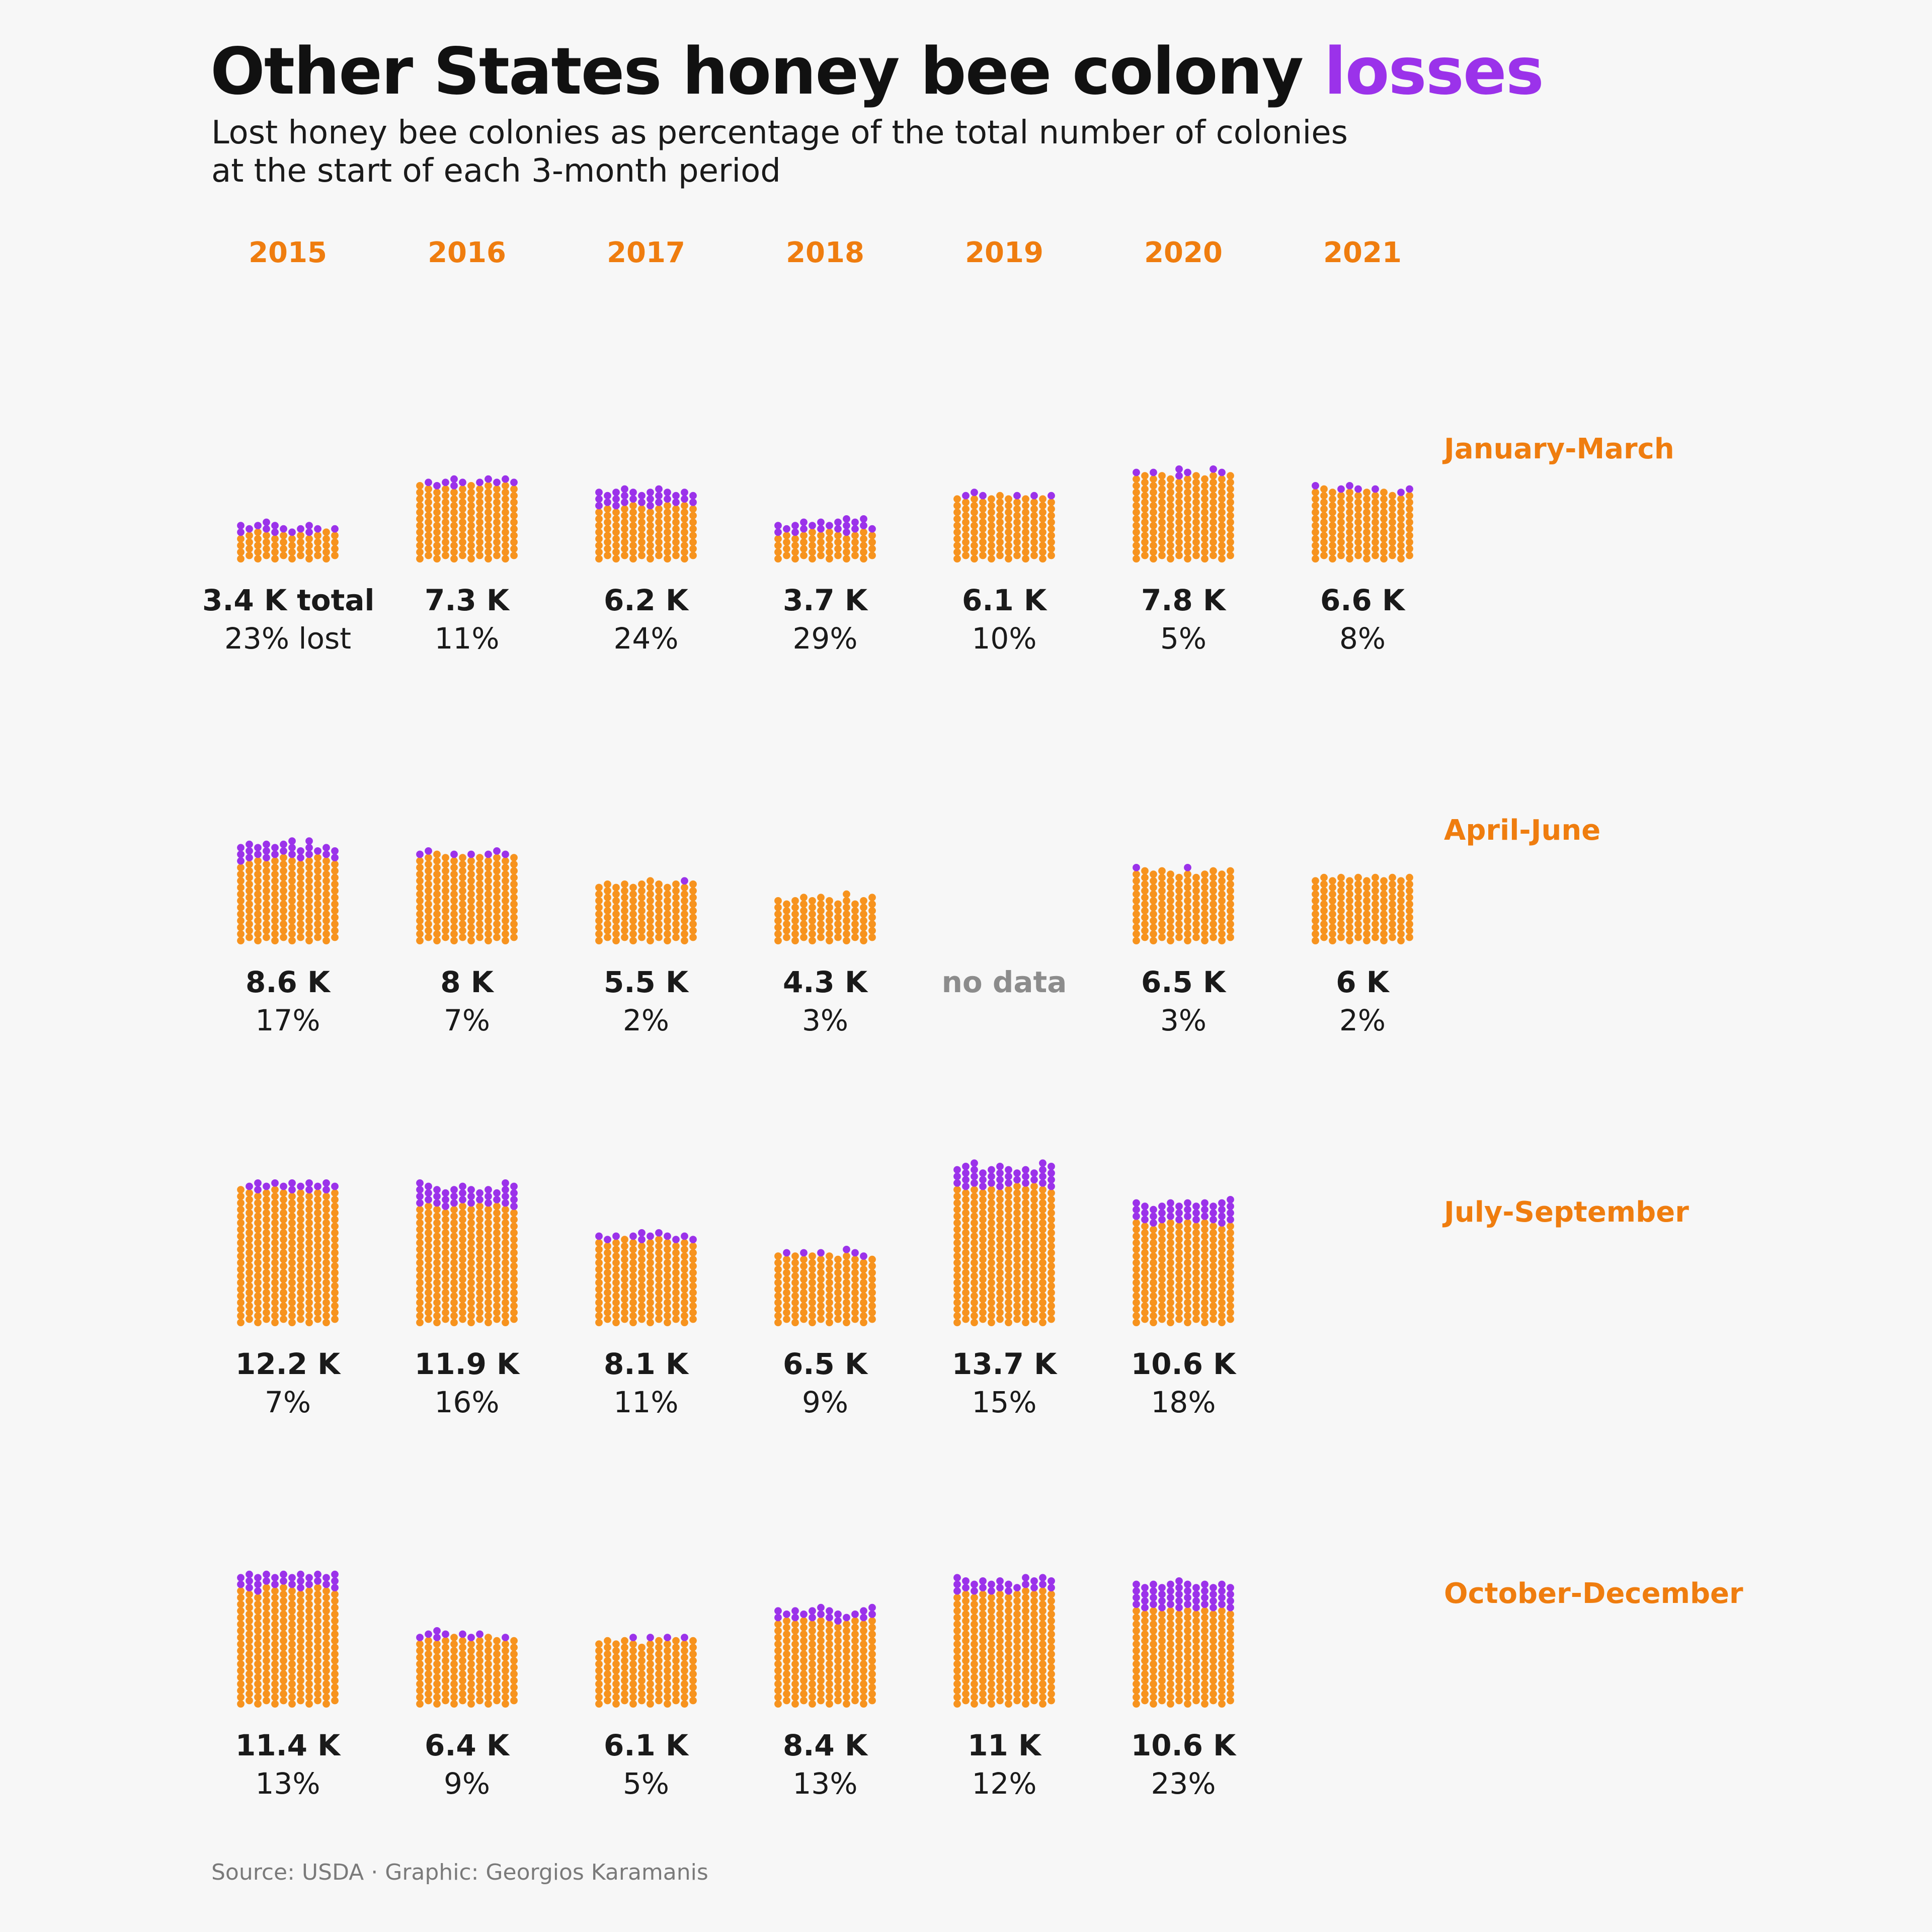  I want to click on total-label: 12.2 K, so click(288, 1364).